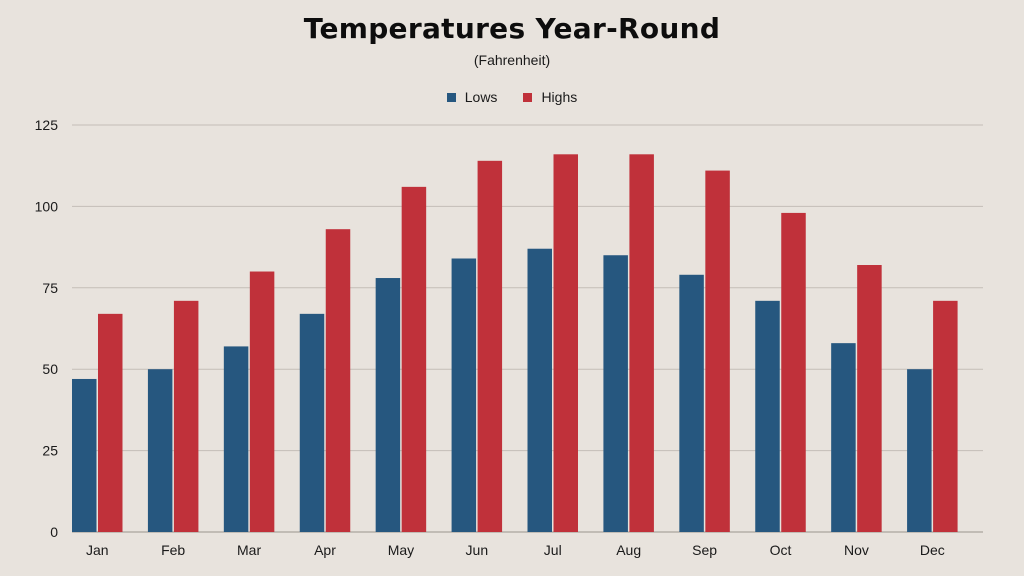 This screenshot has height=576, width=1024. What do you see at coordinates (615, 394) in the screenshot?
I see `bar-lows-aug` at bounding box center [615, 394].